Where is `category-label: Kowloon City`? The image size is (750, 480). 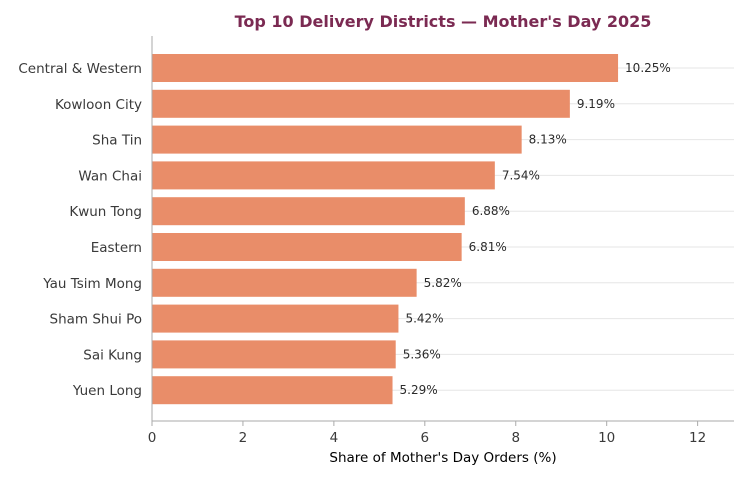
category-label: Kowloon City is located at coordinates (98, 105).